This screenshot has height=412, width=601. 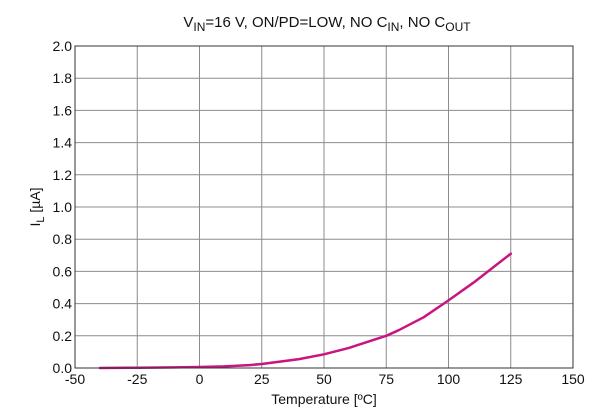 I want to click on y-tick-label: 0.6, so click(x=63, y=271).